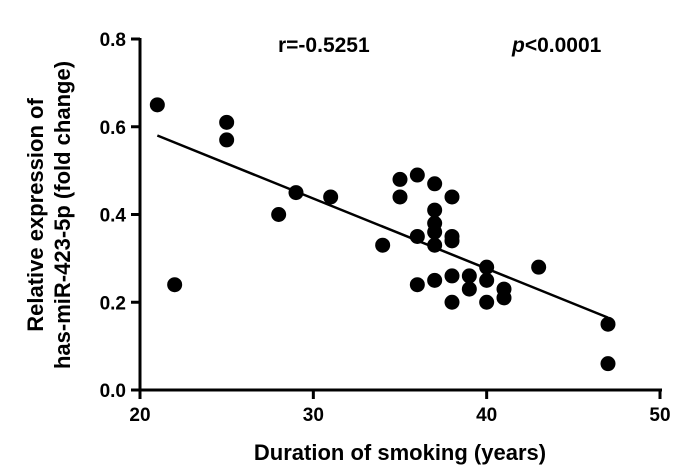  I want to click on x-axis-title: Duration of smoking (years), so click(400, 452).